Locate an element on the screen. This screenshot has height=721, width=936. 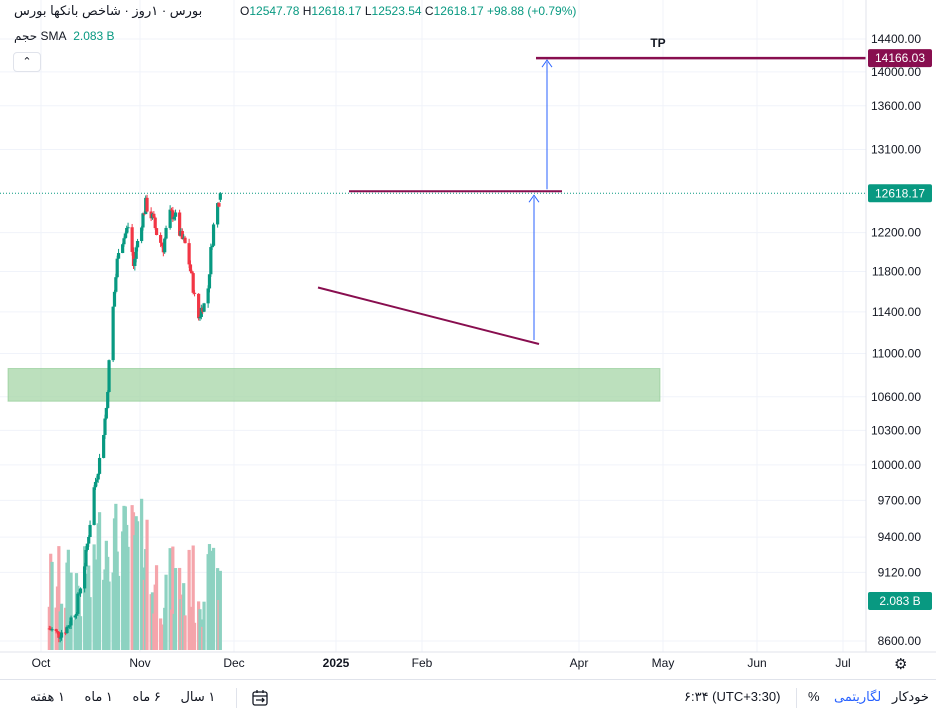
high-key: H is located at coordinates (307, 11).